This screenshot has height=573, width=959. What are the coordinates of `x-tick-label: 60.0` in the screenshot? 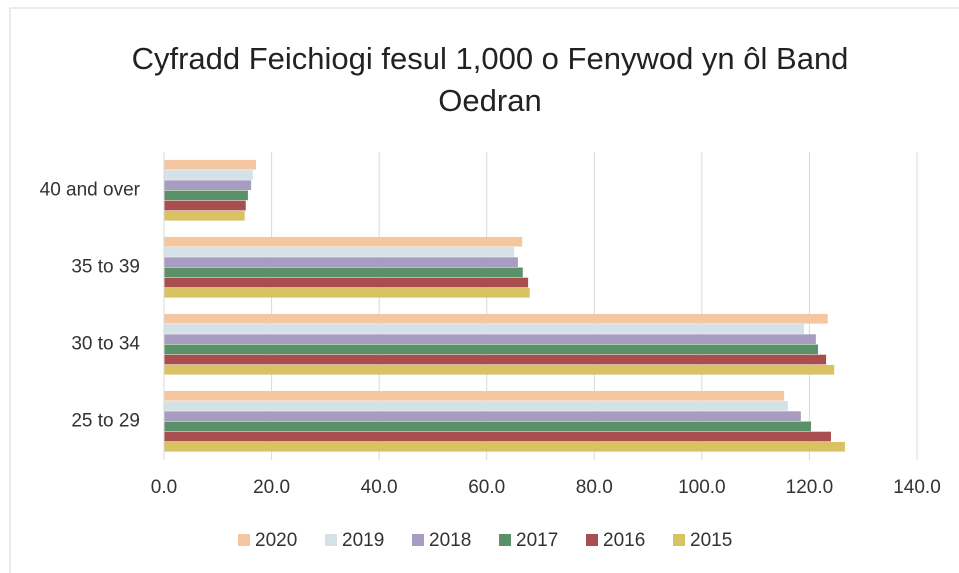 It's located at (486, 487).